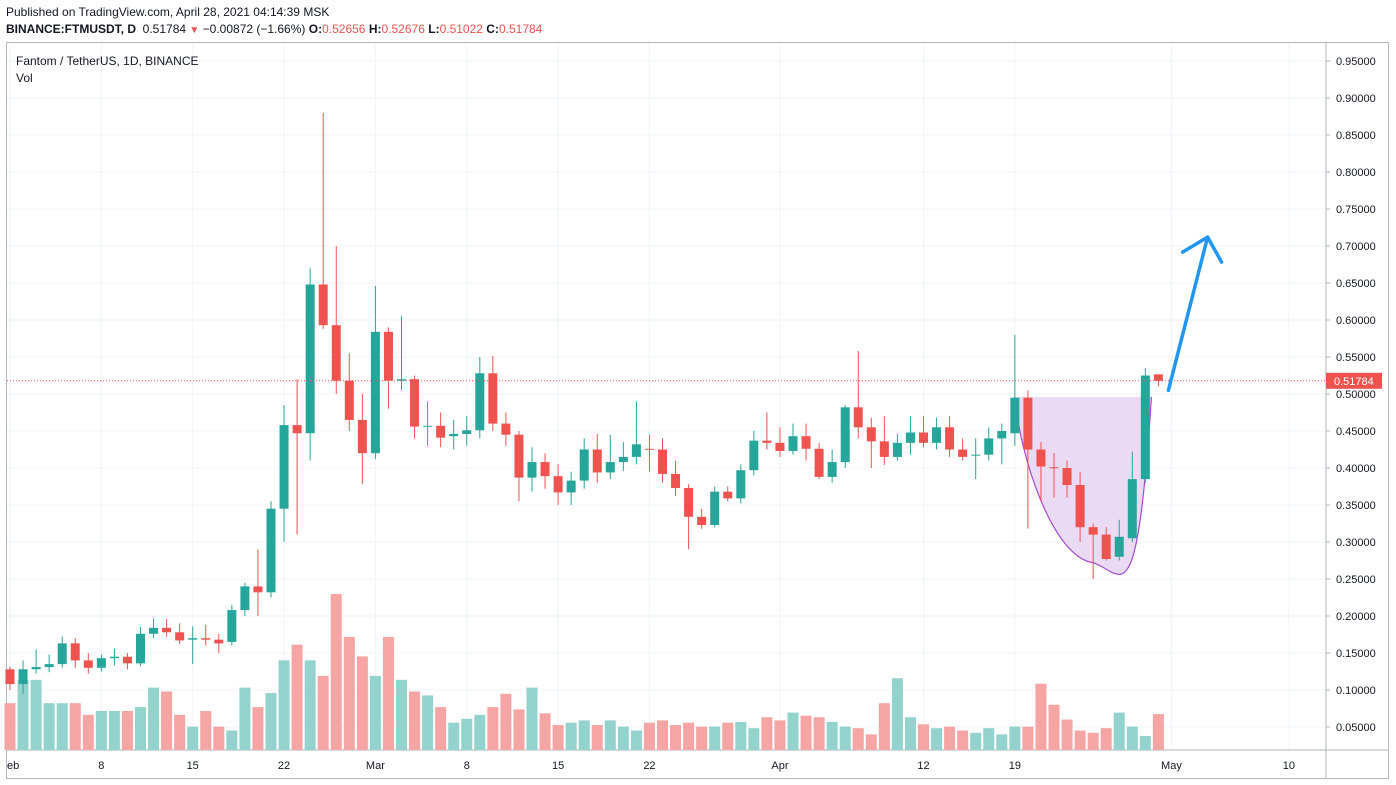 This screenshot has height=785, width=1396. I want to click on y-tick-label: 0.50000, so click(1356, 395).